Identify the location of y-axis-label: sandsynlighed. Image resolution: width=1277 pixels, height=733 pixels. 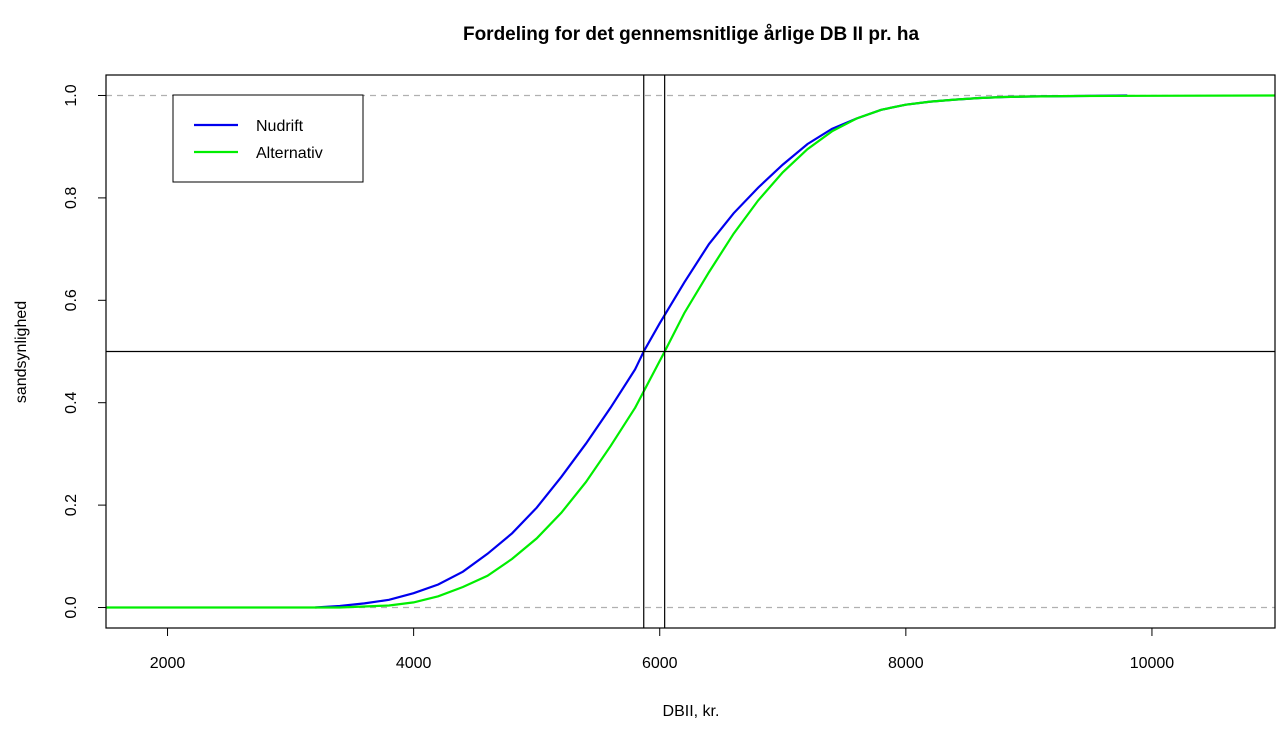
(21, 352).